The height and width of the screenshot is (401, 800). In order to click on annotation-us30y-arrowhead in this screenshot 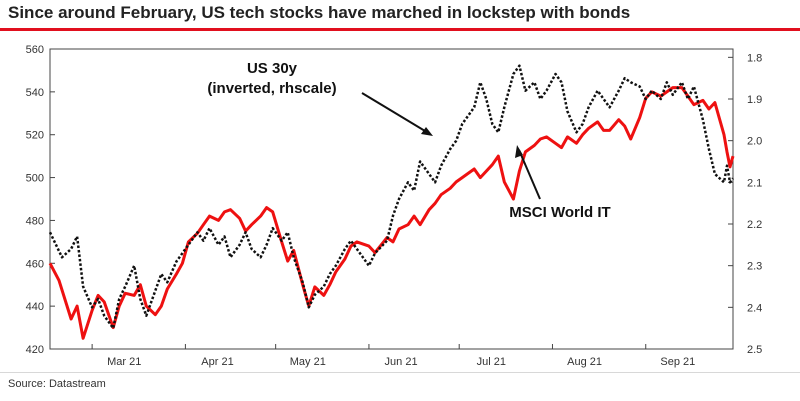, I will do `click(427, 131)`.